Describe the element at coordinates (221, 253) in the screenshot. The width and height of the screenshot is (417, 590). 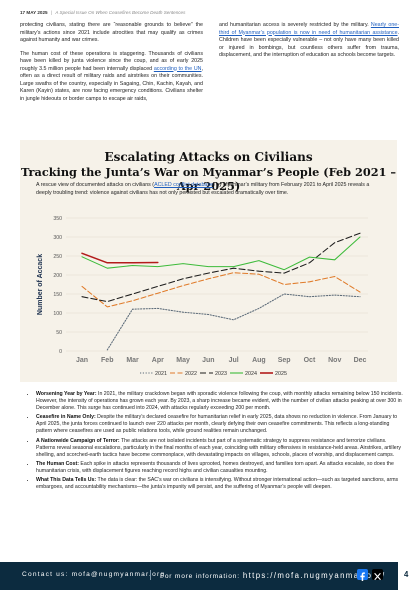
I see `series-line-2024` at that location.